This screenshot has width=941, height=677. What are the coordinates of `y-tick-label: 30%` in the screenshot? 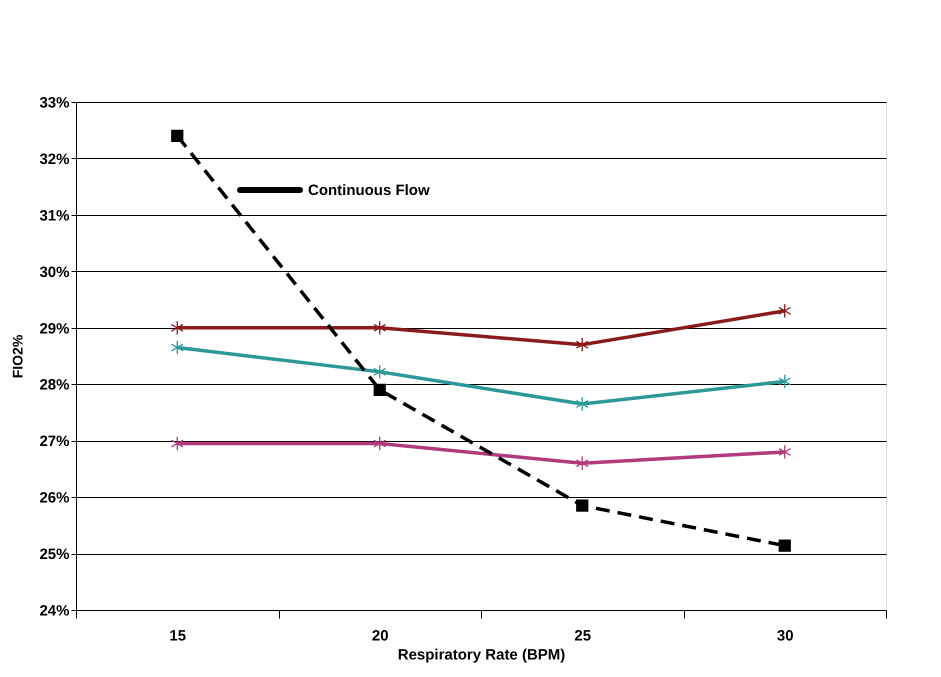 It's located at (54, 272).